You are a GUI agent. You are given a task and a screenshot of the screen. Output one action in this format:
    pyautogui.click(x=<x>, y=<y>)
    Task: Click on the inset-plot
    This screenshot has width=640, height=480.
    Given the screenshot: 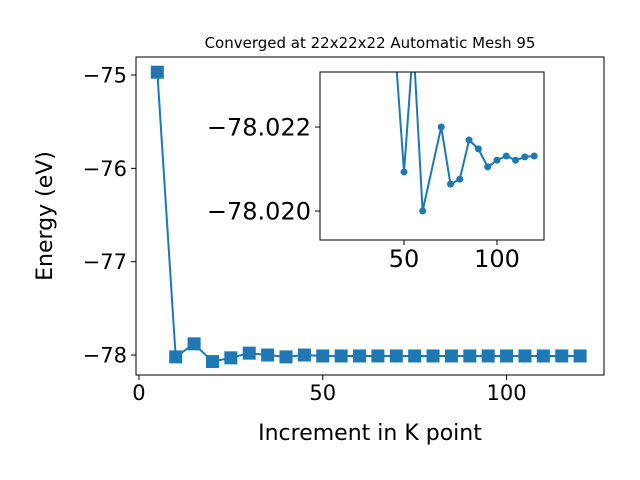 What is the action you would take?
    pyautogui.click(x=466, y=143)
    